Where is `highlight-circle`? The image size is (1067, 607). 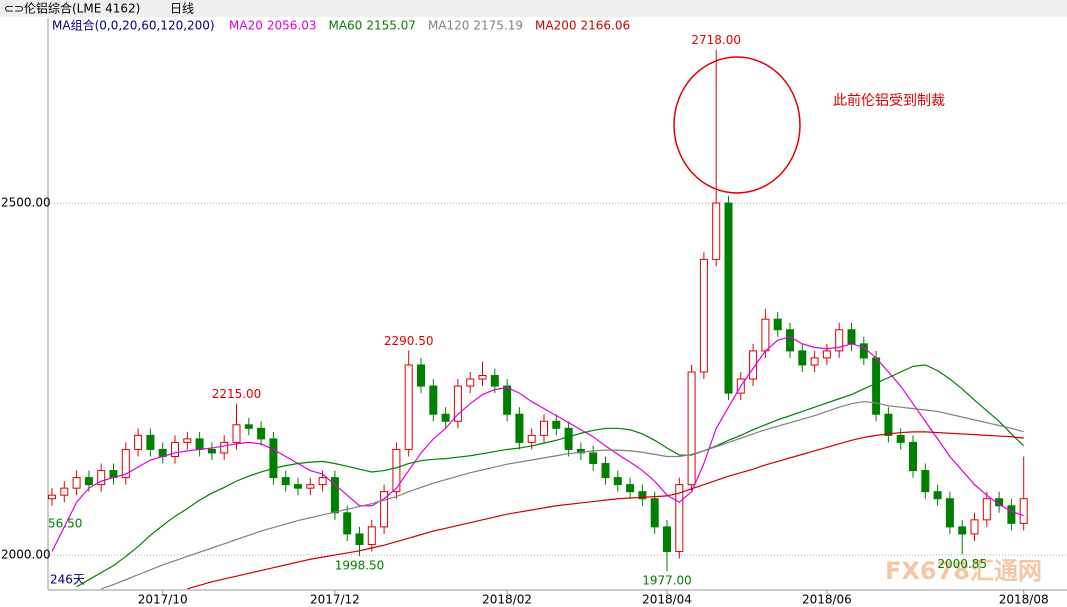
highlight-circle is located at coordinates (737, 125).